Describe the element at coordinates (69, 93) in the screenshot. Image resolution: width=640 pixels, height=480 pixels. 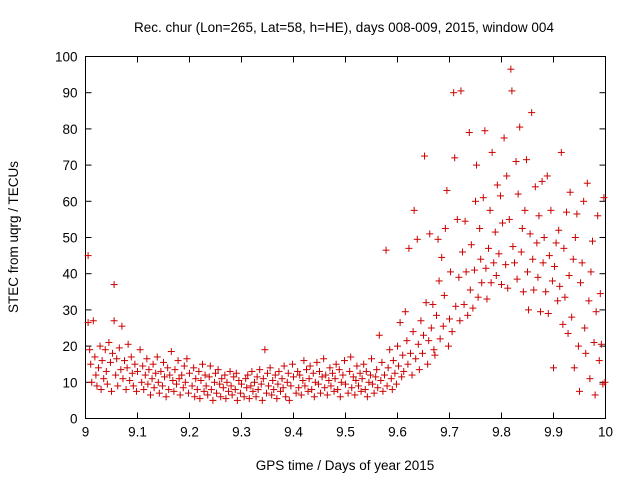
I see `y-tick-label: 90` at that location.